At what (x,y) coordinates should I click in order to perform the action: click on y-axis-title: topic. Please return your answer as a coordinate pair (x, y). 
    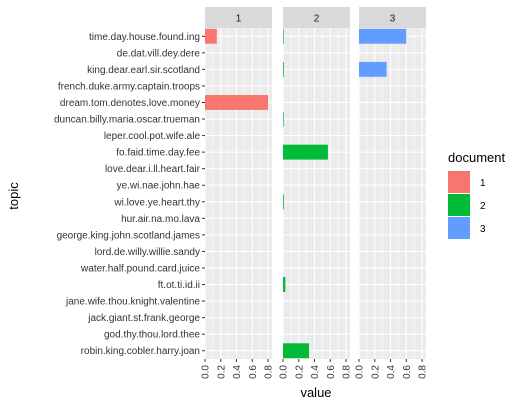
    Looking at the image, I should click on (13, 196).